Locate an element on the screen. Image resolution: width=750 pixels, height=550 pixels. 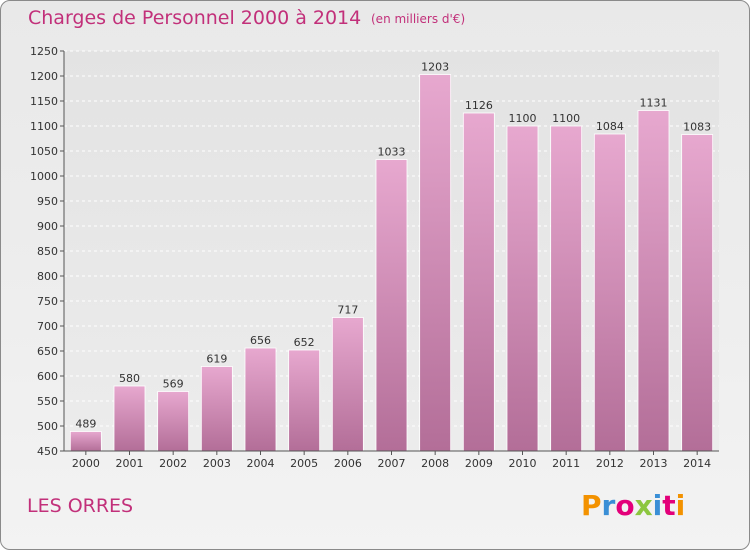
logo-letter: x is located at coordinates (643, 505).